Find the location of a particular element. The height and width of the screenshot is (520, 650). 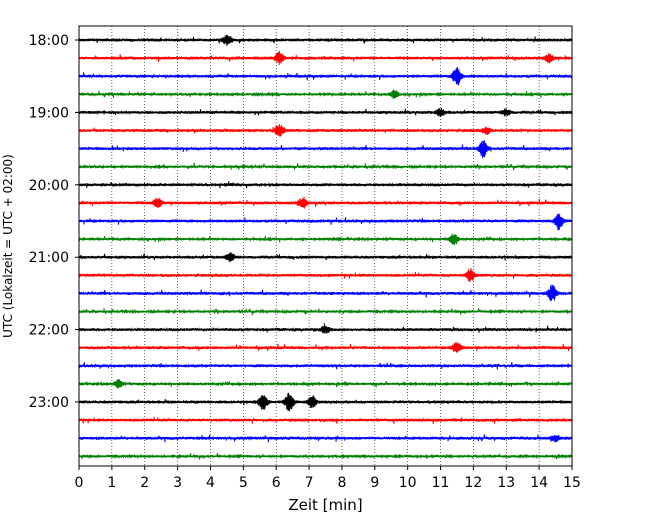

trace-1915 is located at coordinates (325, 130).